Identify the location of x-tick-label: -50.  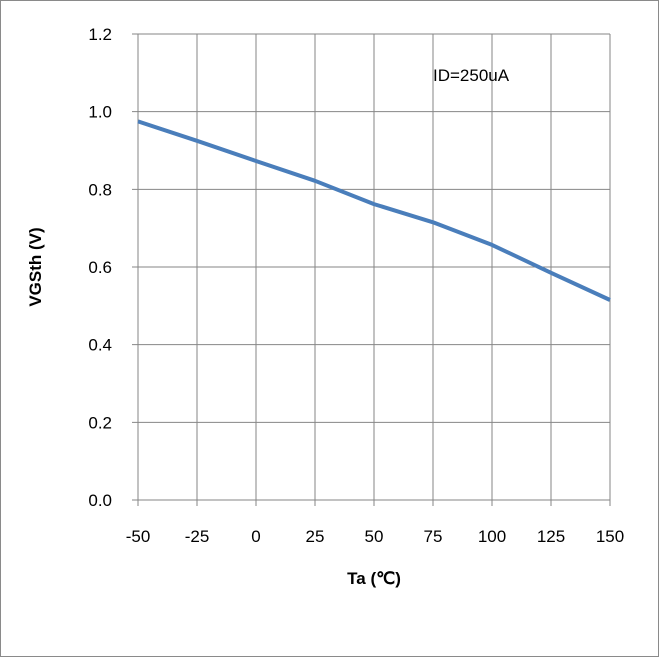
(138, 536).